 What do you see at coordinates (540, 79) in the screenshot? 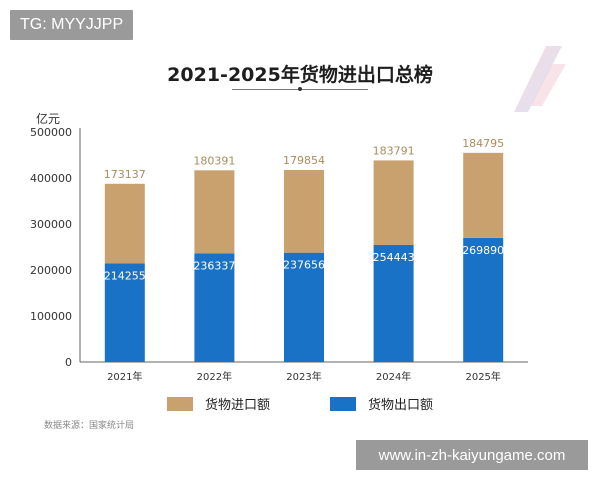
I see `decorative-ribbon-graphic` at bounding box center [540, 79].